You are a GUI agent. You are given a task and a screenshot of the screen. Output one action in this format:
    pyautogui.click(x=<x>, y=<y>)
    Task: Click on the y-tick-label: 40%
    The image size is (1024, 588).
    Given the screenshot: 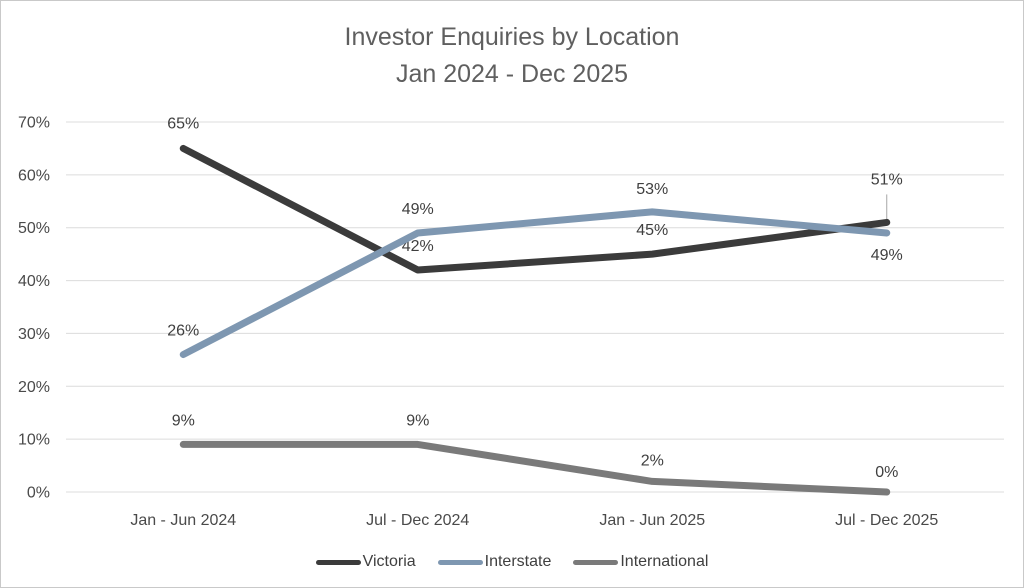 What is the action you would take?
    pyautogui.click(x=34, y=281)
    